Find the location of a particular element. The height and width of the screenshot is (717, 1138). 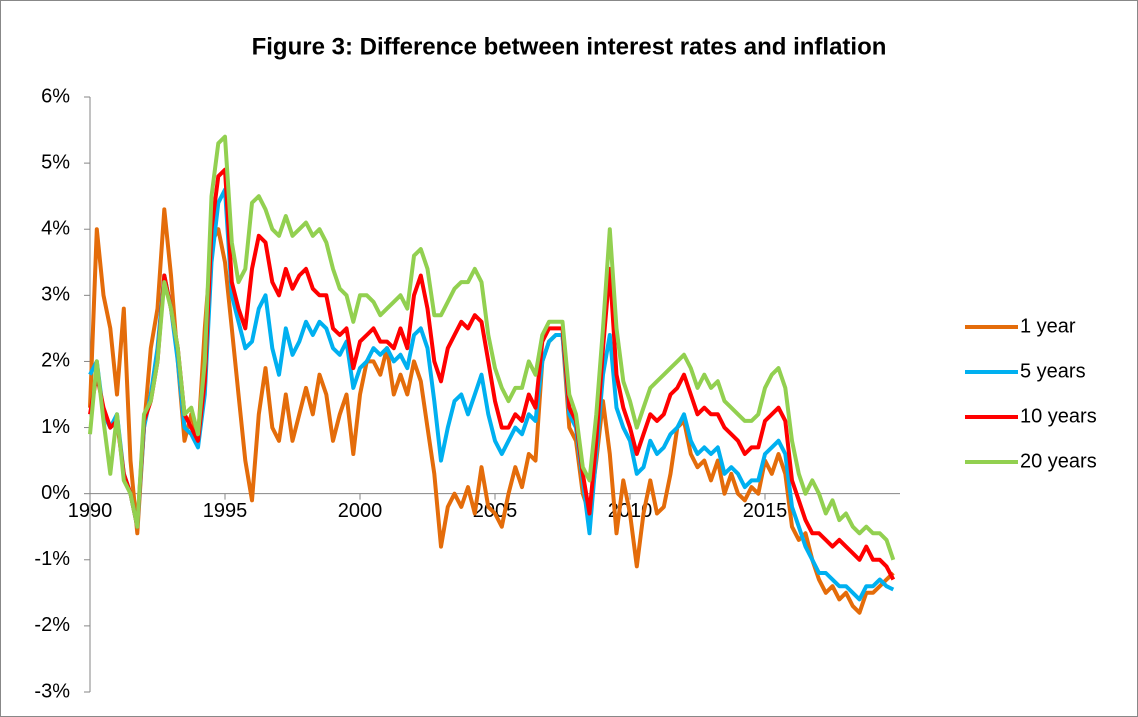

y-tick-label: 3% is located at coordinates (55, 295).